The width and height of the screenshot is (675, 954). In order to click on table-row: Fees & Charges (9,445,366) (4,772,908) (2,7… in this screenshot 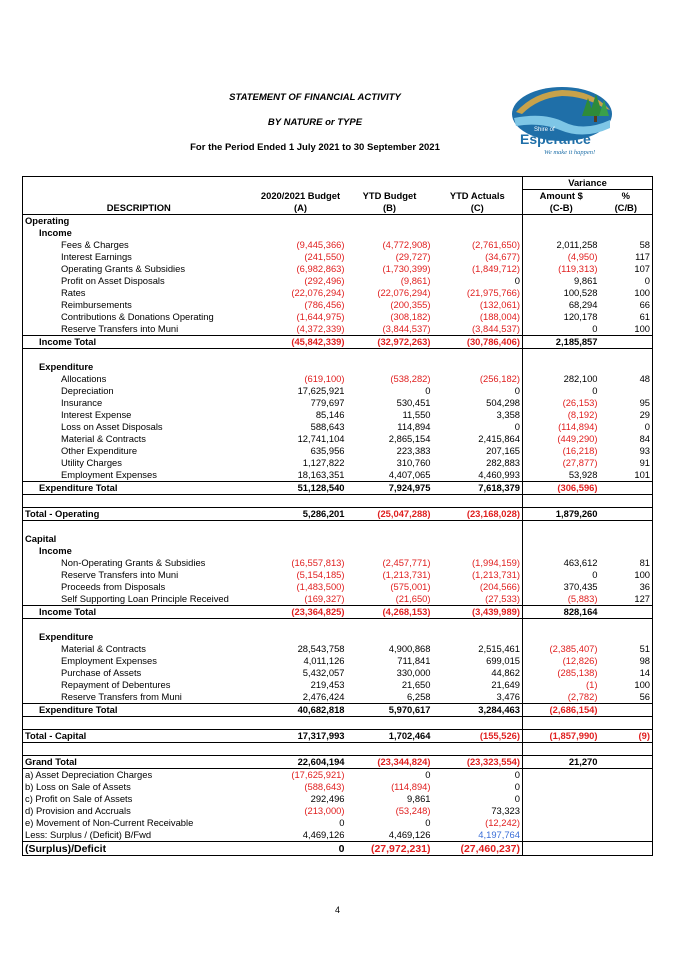, I will do `click(338, 245)`.